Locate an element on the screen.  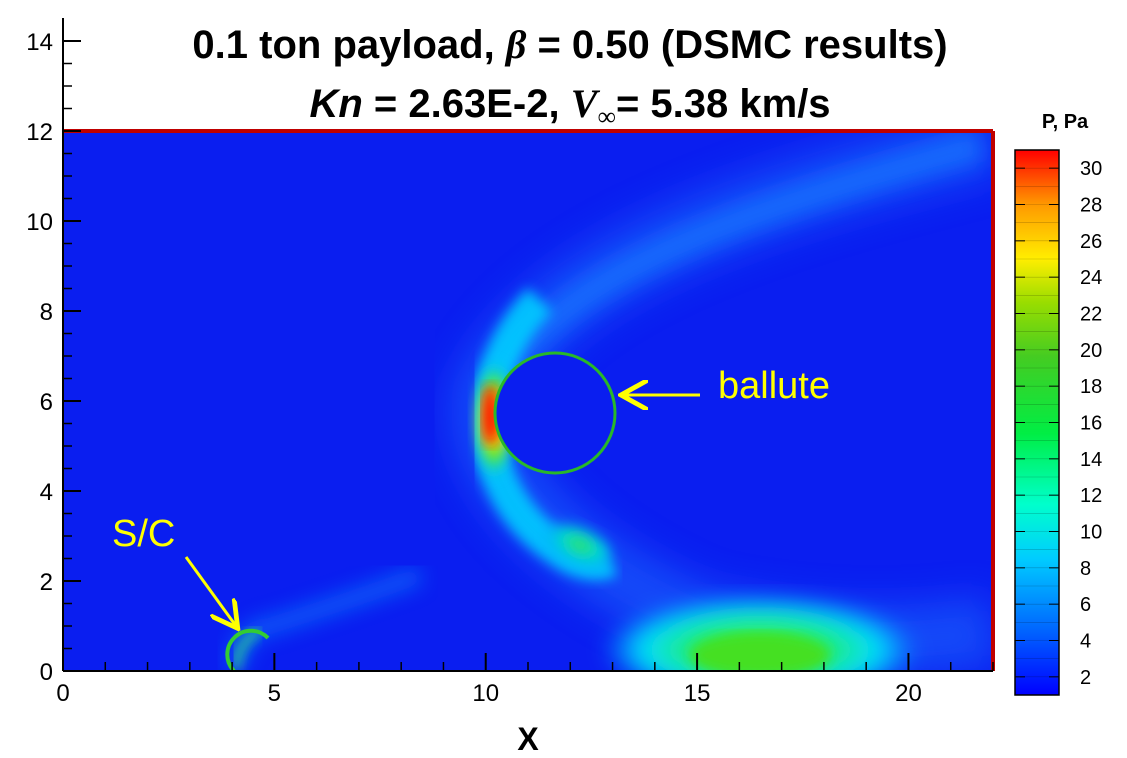
colorbar-tick-label: 26 is located at coordinates (1091, 242).